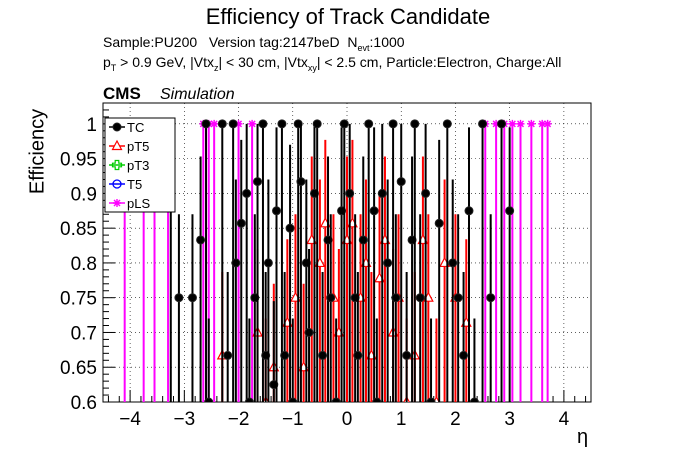  Describe the element at coordinates (126, 127) in the screenshot. I see `legend-entry: TC` at that location.